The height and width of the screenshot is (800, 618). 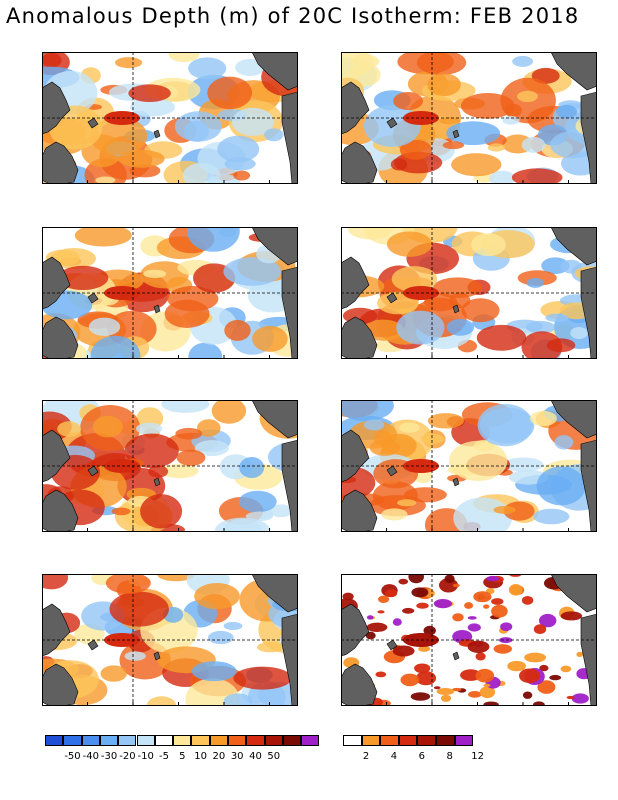 What do you see at coordinates (182, 756) in the screenshot?
I see `anomaly-colorbar-tick-label: 5` at bounding box center [182, 756].